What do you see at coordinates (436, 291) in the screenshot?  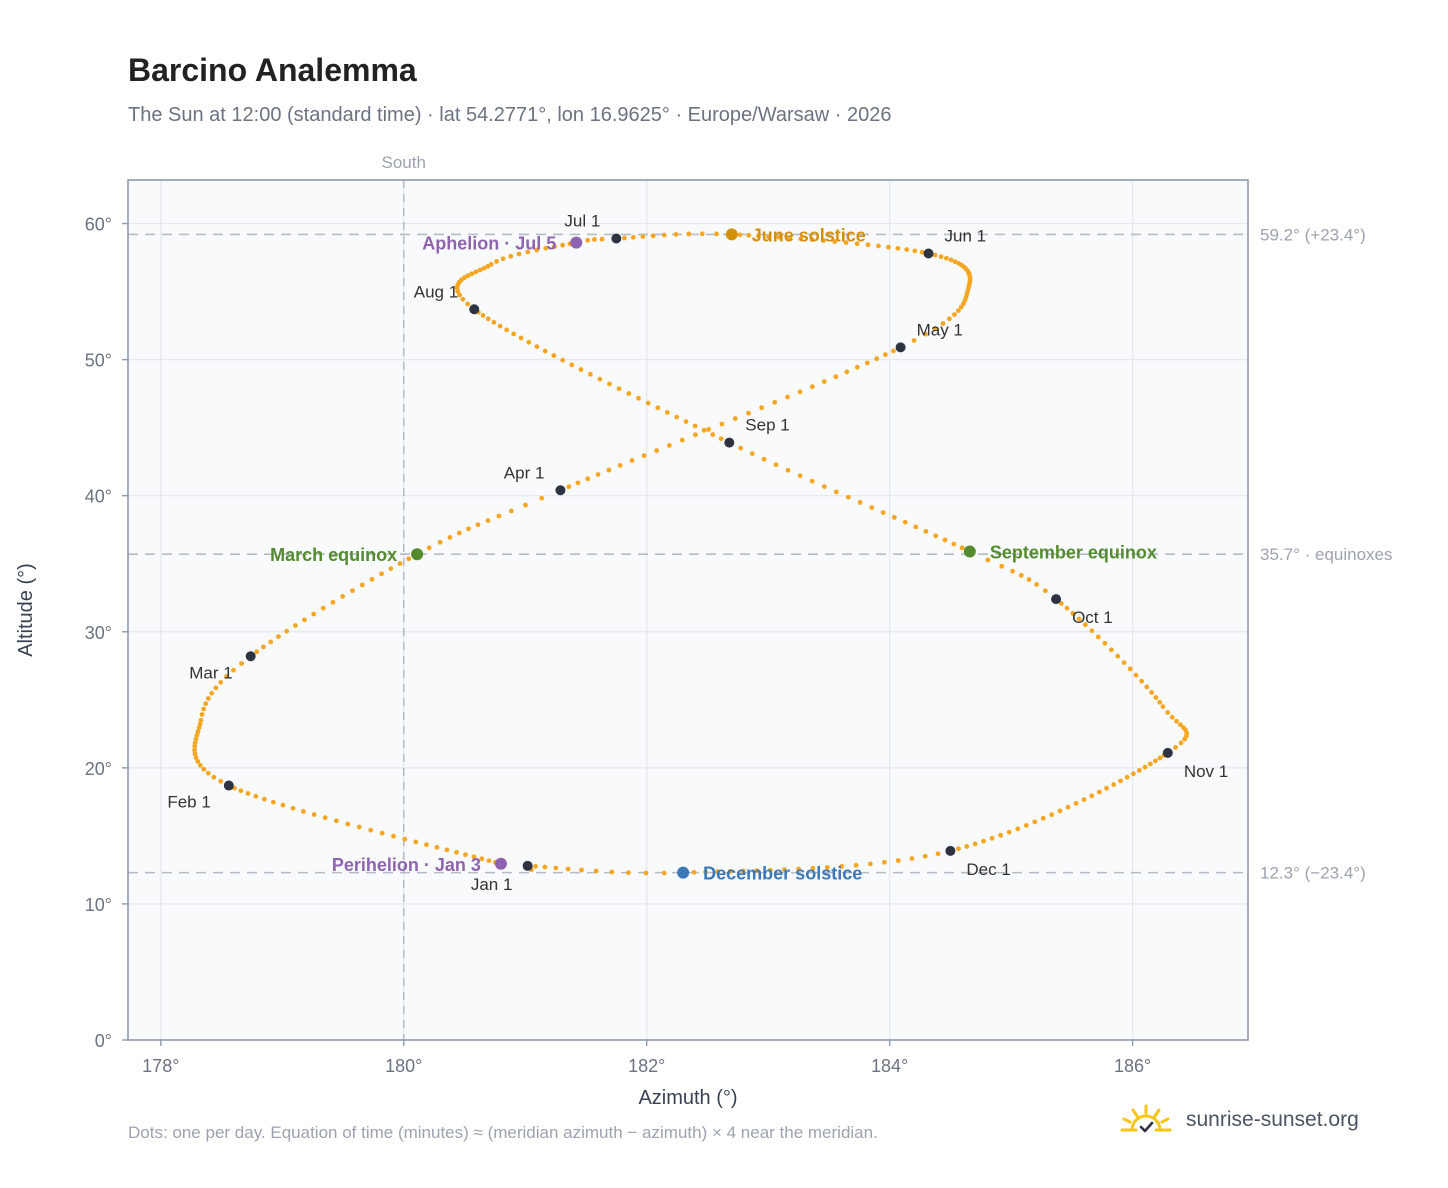 I see `month-label: Aug 1` at bounding box center [436, 291].